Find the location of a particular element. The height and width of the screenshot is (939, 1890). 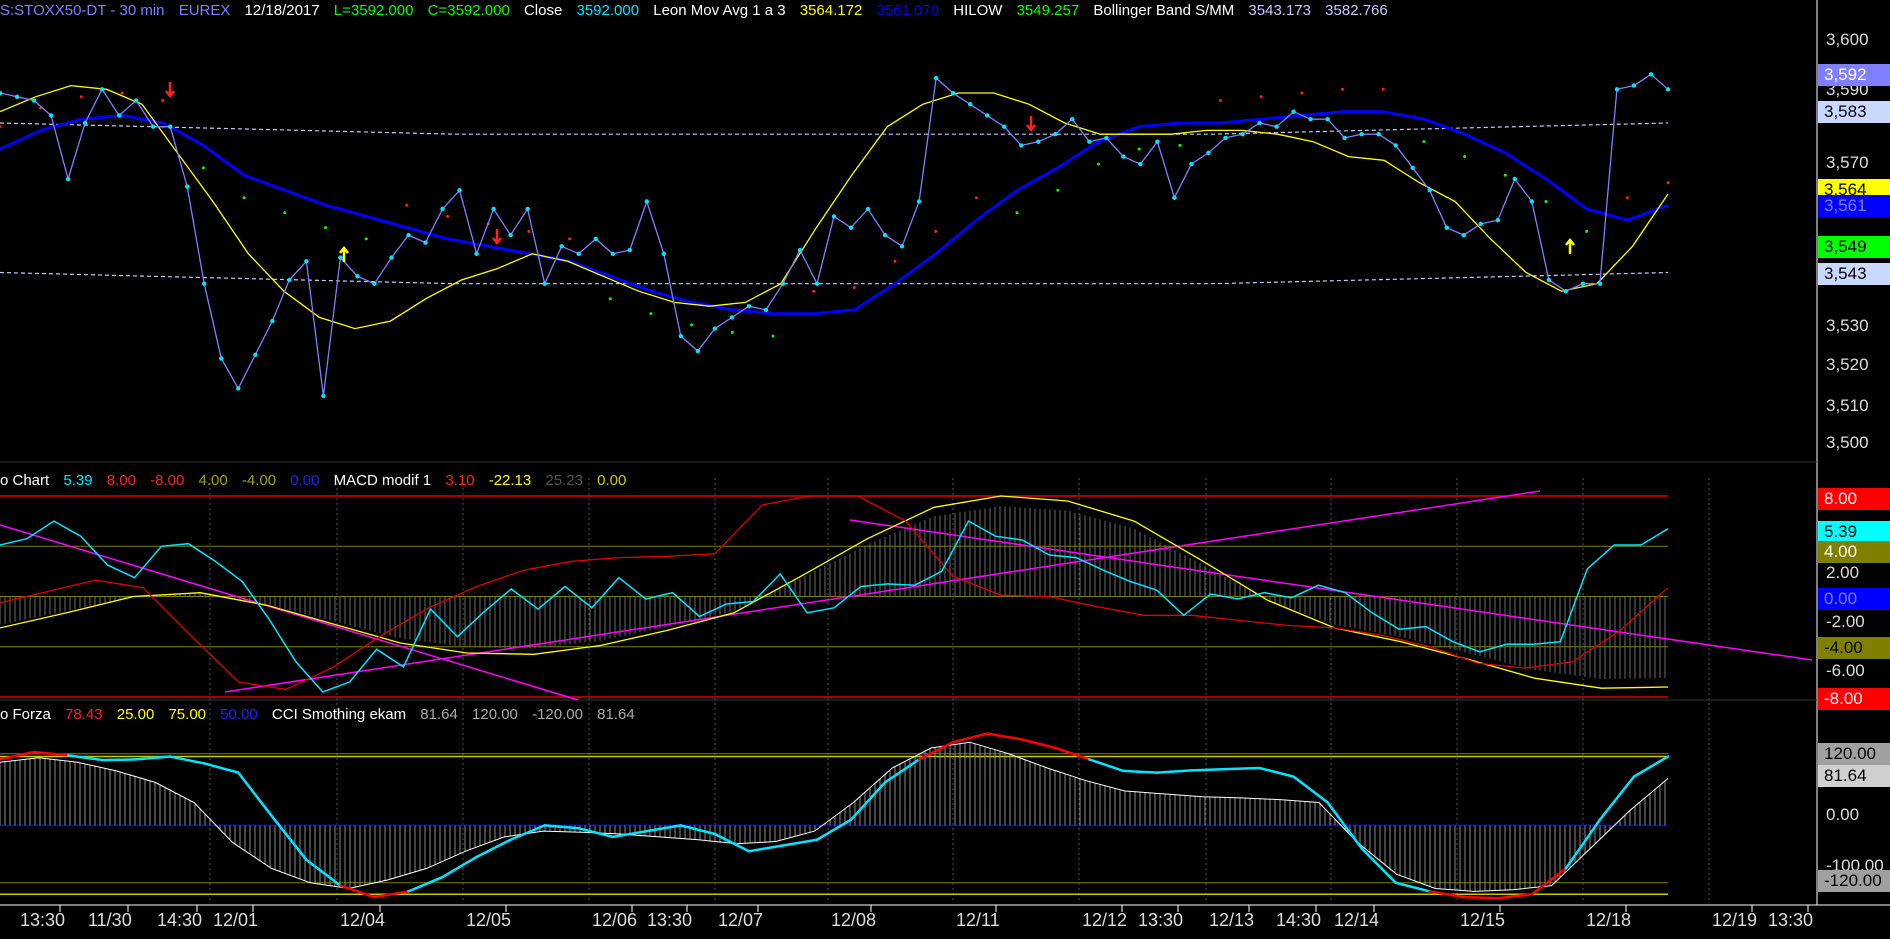

boll-low-value: 3543.173 is located at coordinates (1279, 10).